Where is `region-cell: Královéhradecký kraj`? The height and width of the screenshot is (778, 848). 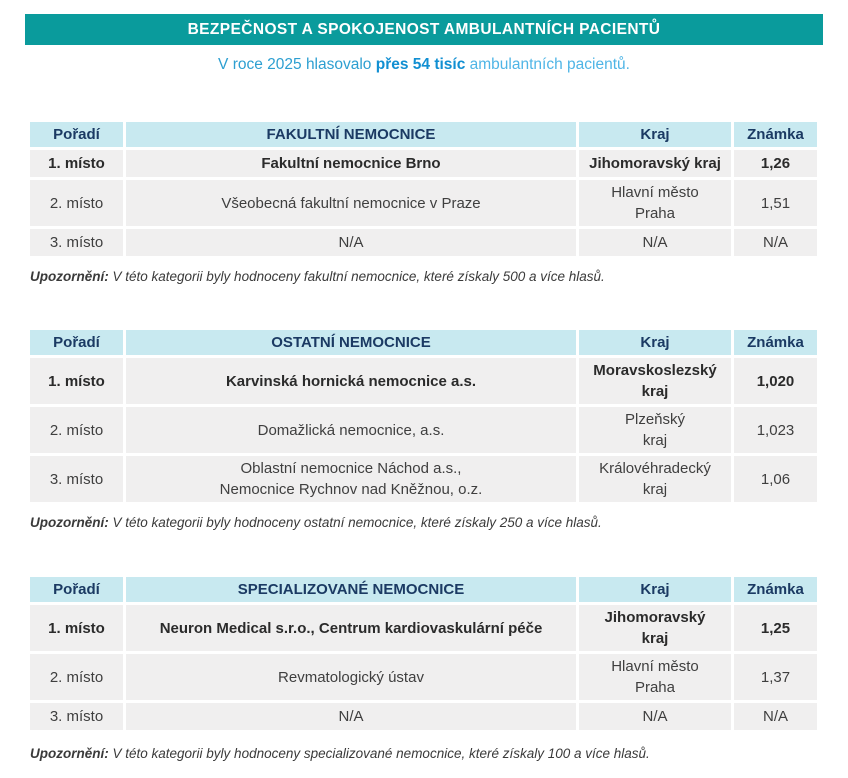 region-cell: Královéhradecký kraj is located at coordinates (655, 479).